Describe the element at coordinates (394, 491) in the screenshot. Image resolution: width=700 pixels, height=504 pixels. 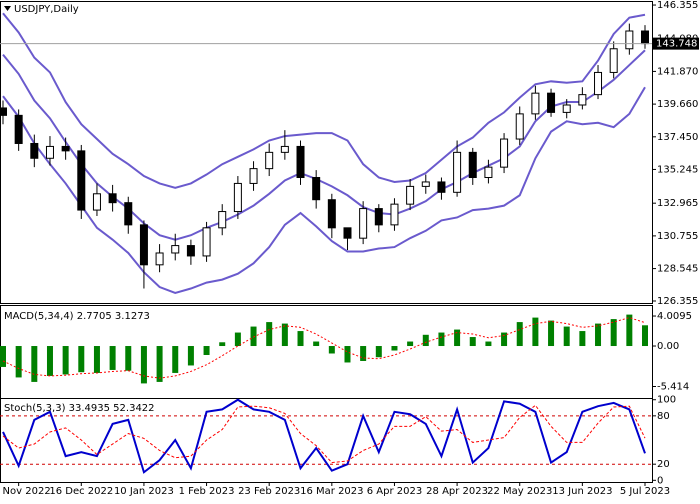
I see `x-tick-label: 6 Apr 2023` at that location.